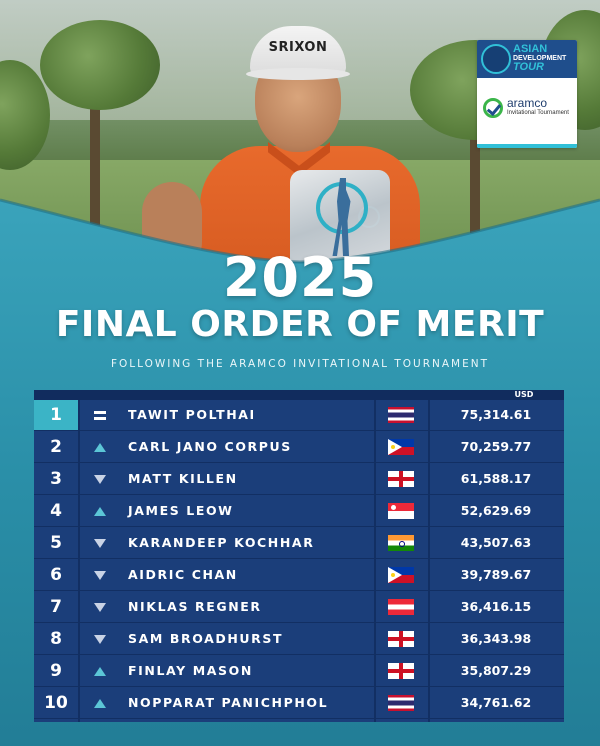 The image size is (600, 746). I want to click on player-name: NOPPARAT PANICHPHOL, so click(228, 702).